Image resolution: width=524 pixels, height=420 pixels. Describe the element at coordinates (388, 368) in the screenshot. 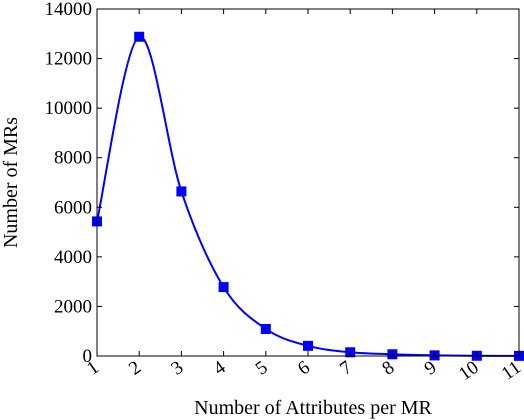

I see `x-tick-label: 8` at that location.